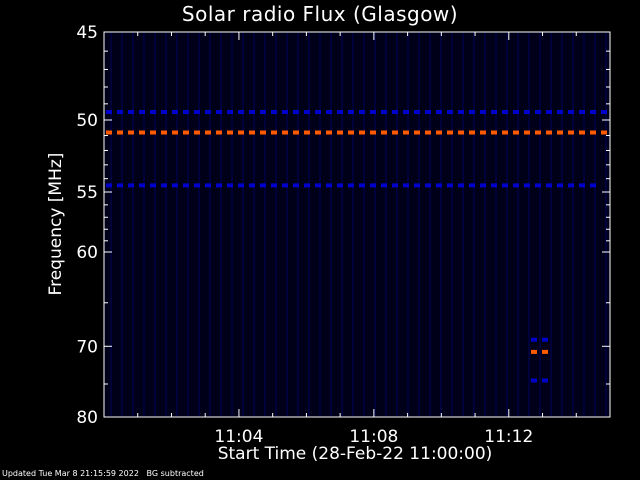 The image size is (640, 480). I want to click on y-tick-label: 60, so click(87, 253).